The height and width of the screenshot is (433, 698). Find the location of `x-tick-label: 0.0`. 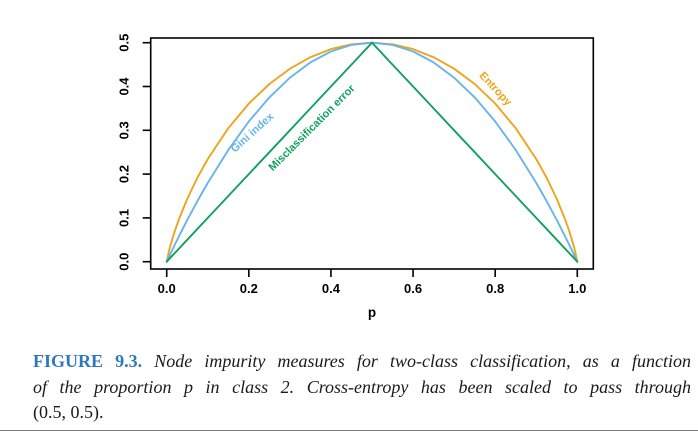

x-tick-label: 0.0 is located at coordinates (167, 288).